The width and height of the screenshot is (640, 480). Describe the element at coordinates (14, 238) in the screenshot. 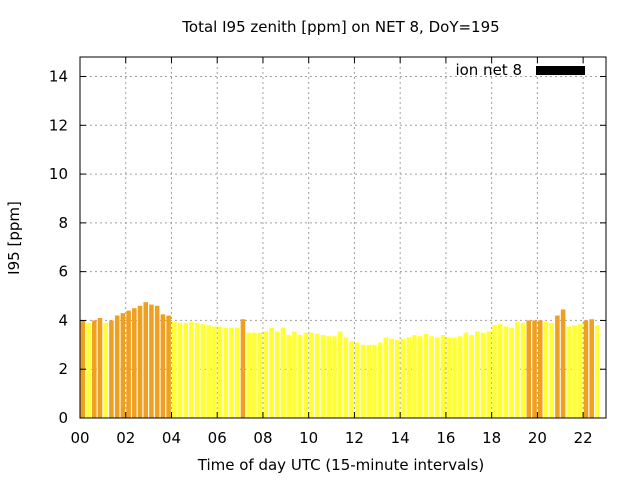

I see `y-axis-label: I95 [ppm]` at that location.